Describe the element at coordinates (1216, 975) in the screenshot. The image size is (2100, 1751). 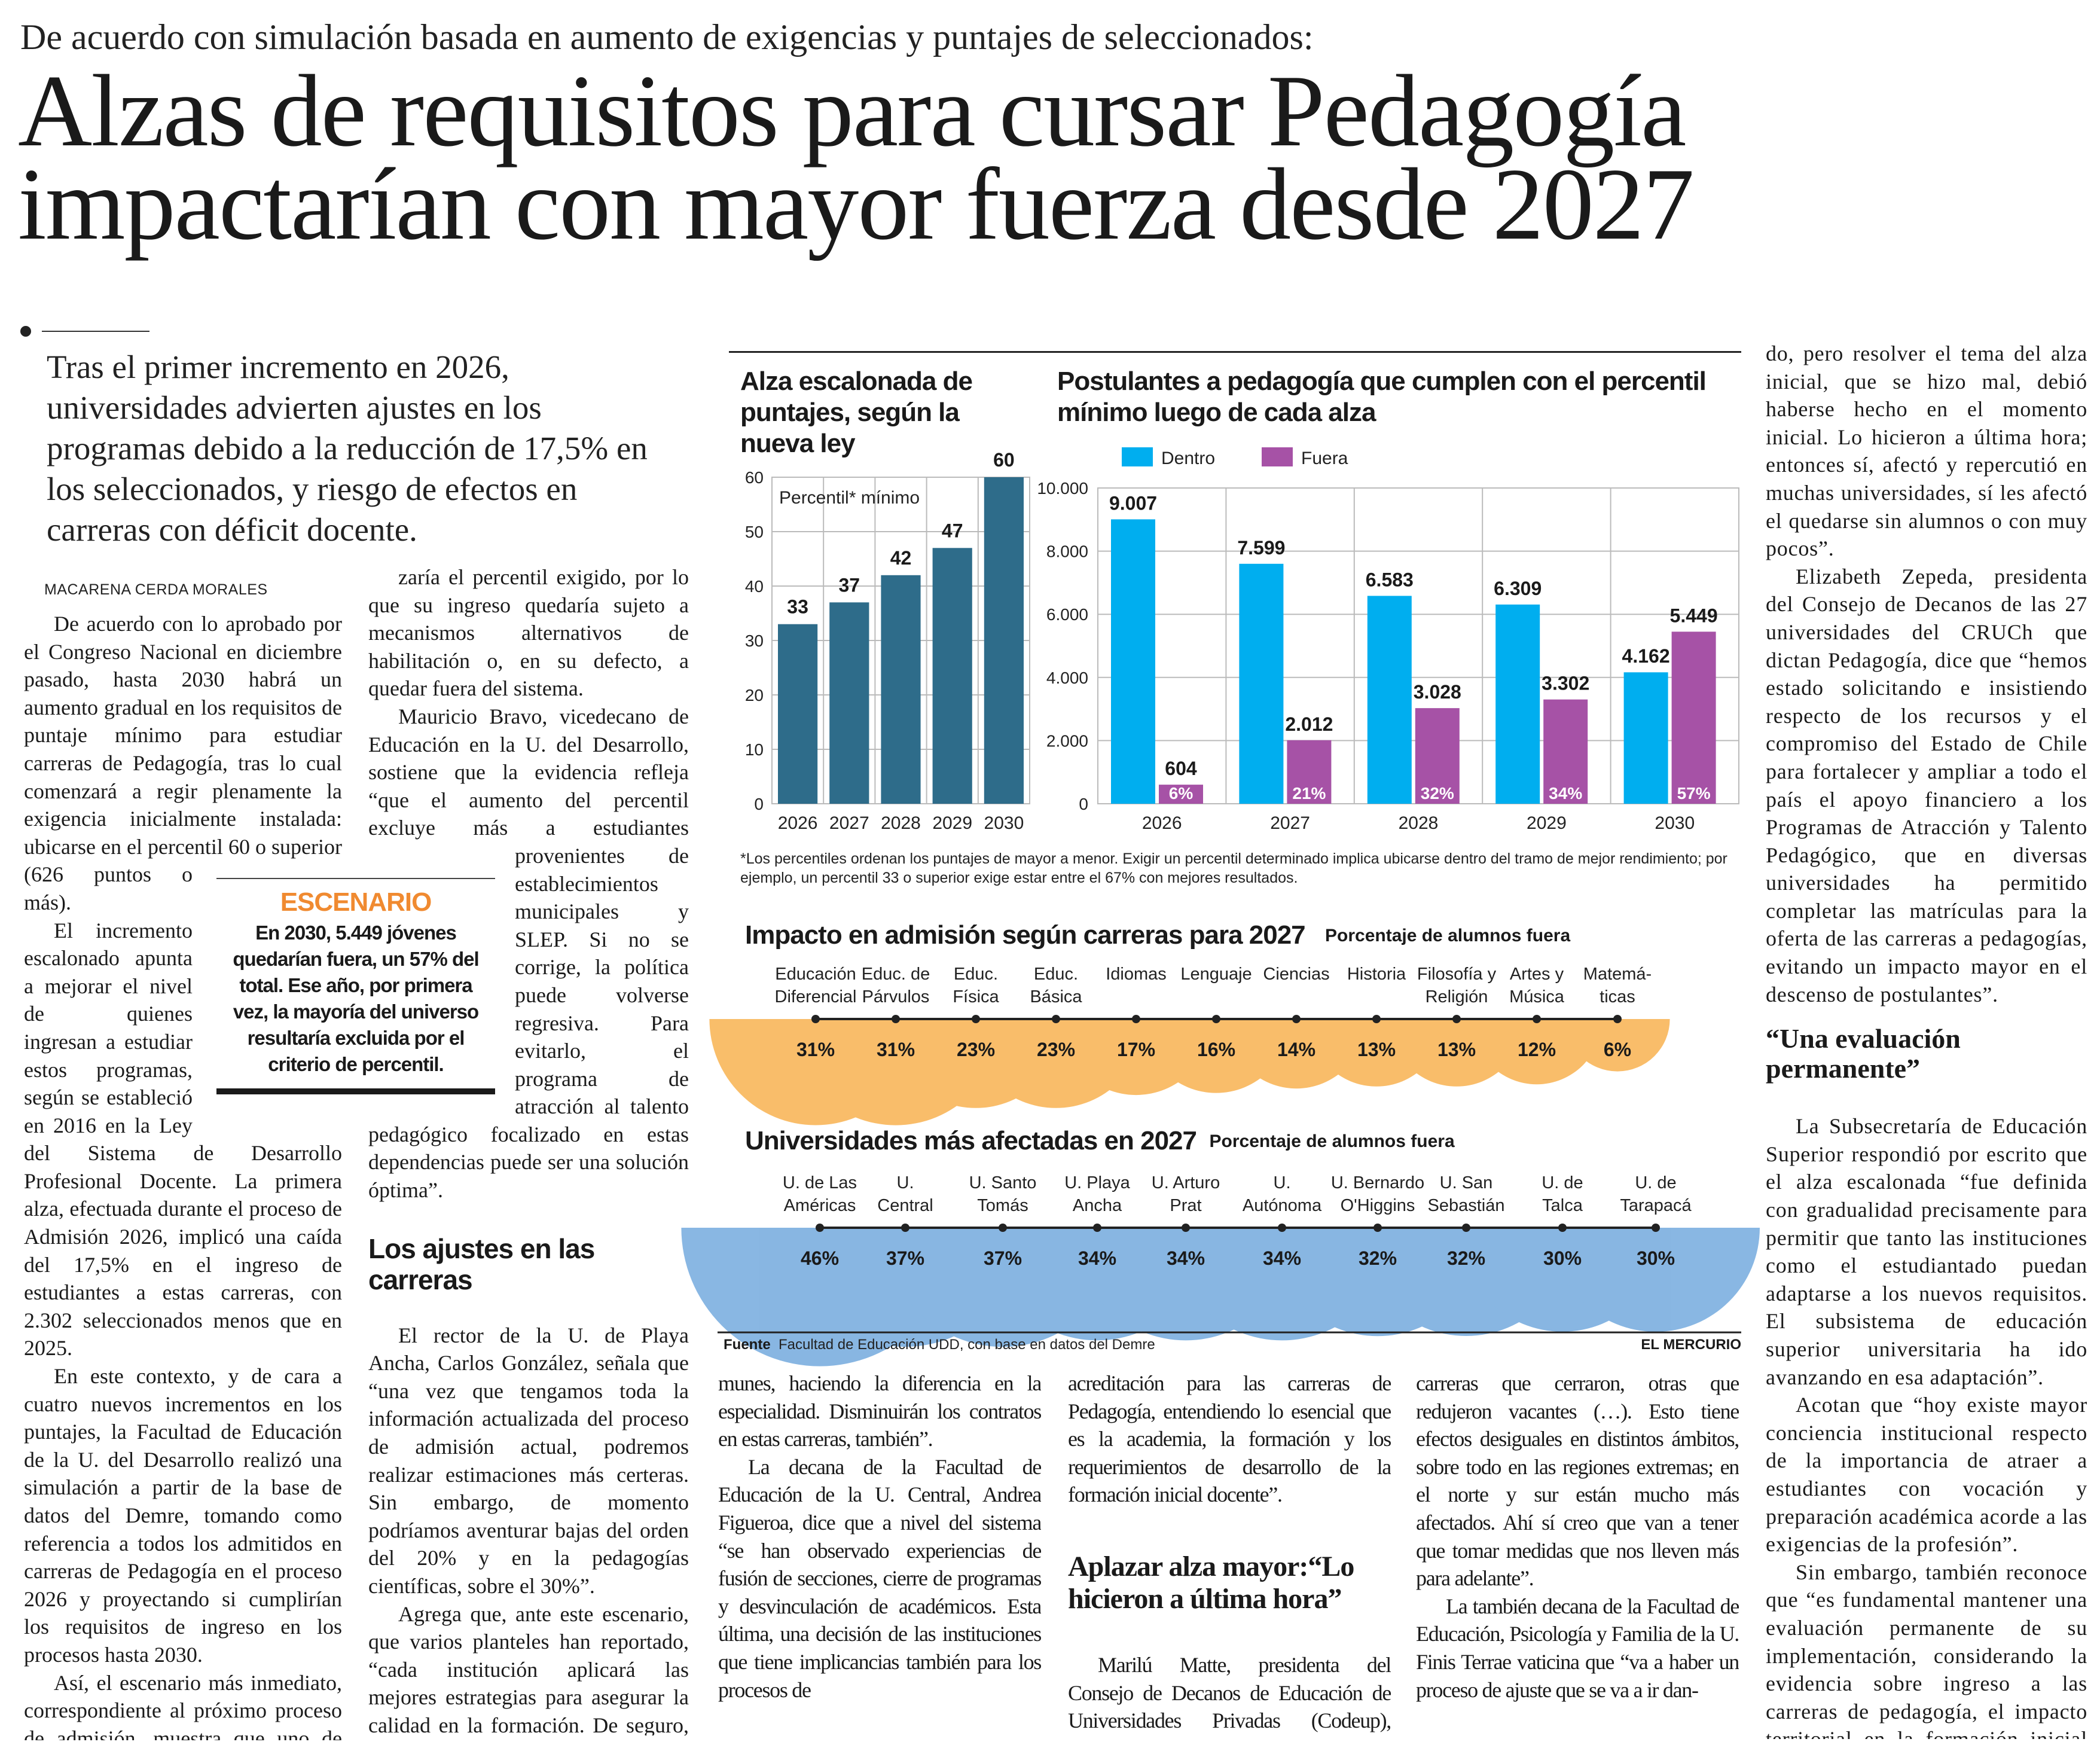
I see `category-label: Lenguaje` at that location.